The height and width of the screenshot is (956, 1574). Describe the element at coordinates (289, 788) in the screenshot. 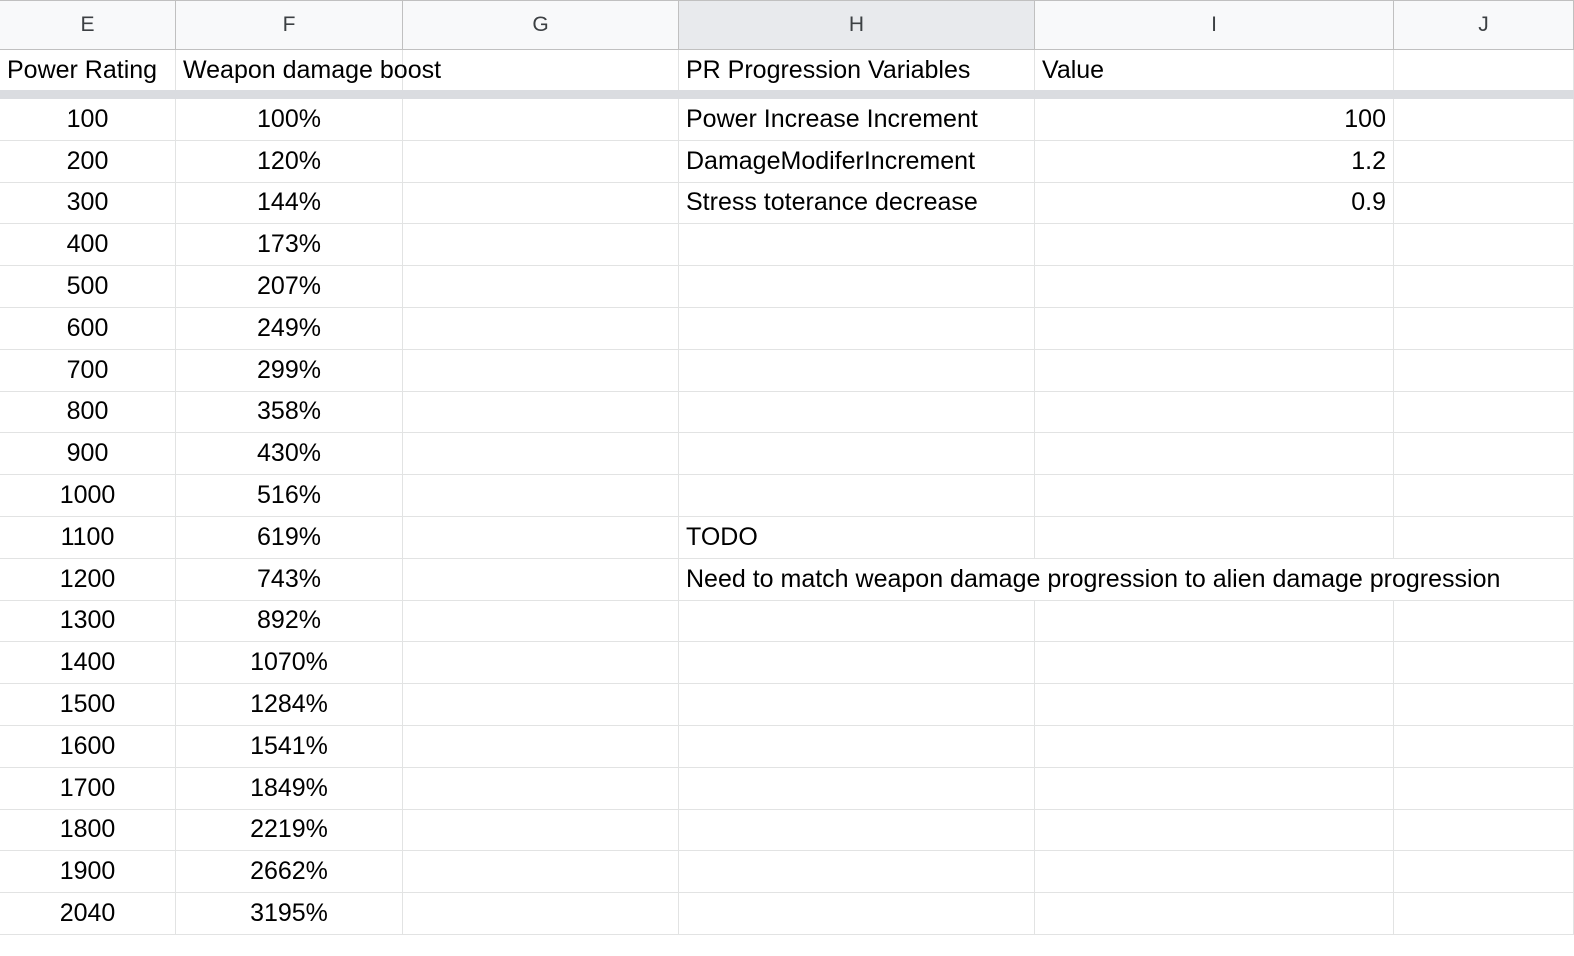

I see `cell-weapon-damage-boost: 1849%` at that location.